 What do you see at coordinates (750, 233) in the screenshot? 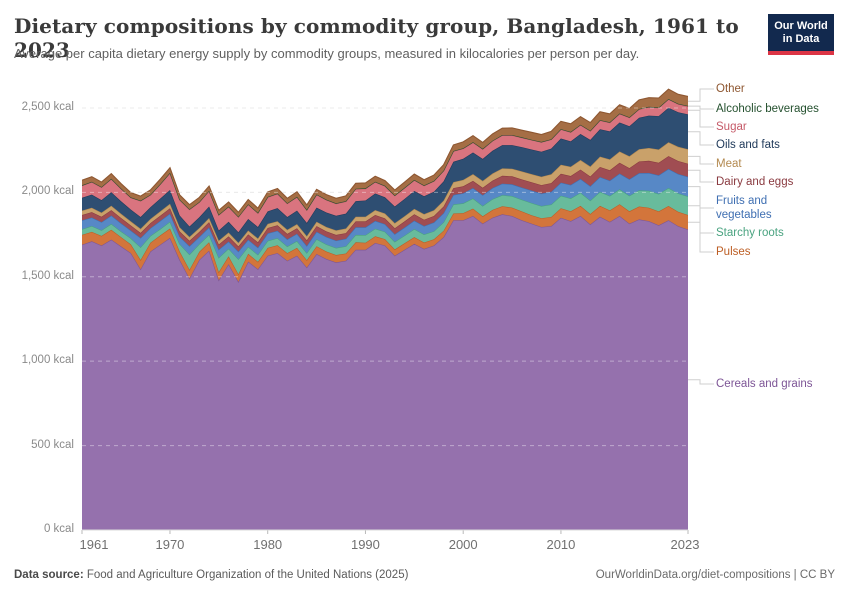
I see `legend-item-starchy-roots: Starchy roots` at bounding box center [750, 233].